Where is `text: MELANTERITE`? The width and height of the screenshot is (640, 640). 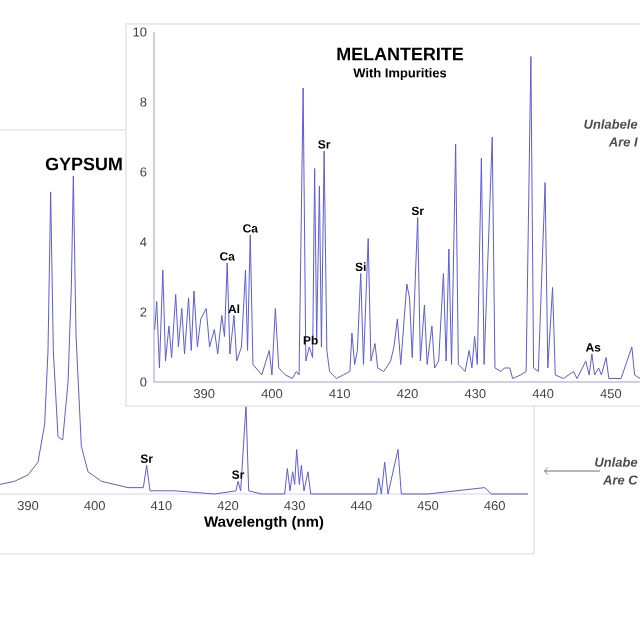
text: MELANTERITE is located at coordinates (400, 54).